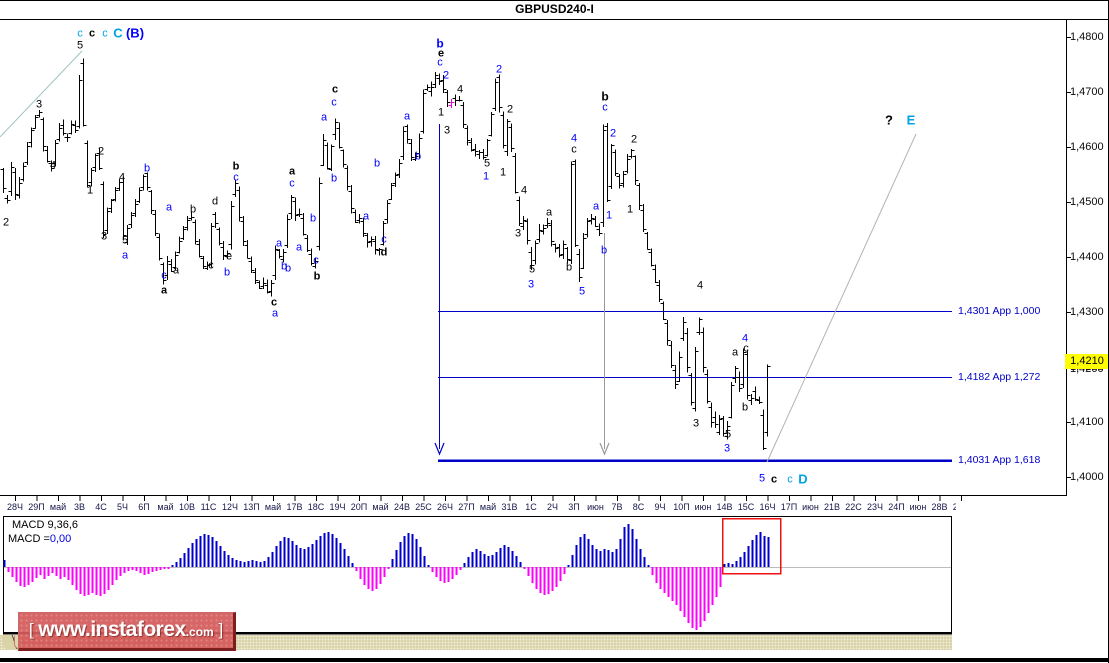  What do you see at coordinates (746, 507) in the screenshot?
I see `x-axis-tick: 15С` at bounding box center [746, 507].